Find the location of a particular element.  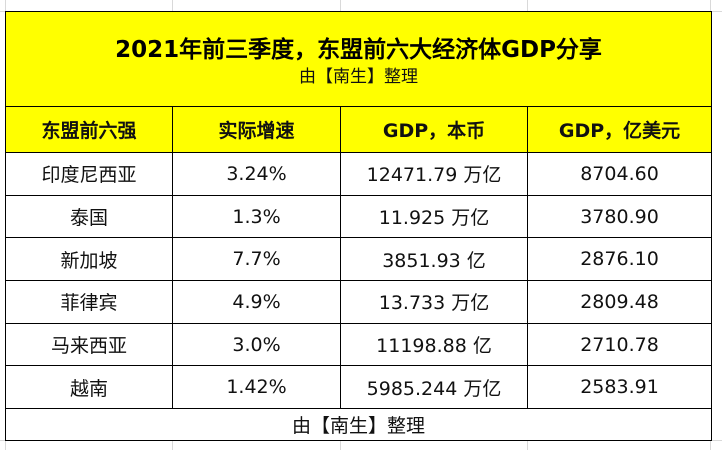

table-row: 新加坡 7.7% 3851.93 亿 2876.10 is located at coordinates (359, 259).